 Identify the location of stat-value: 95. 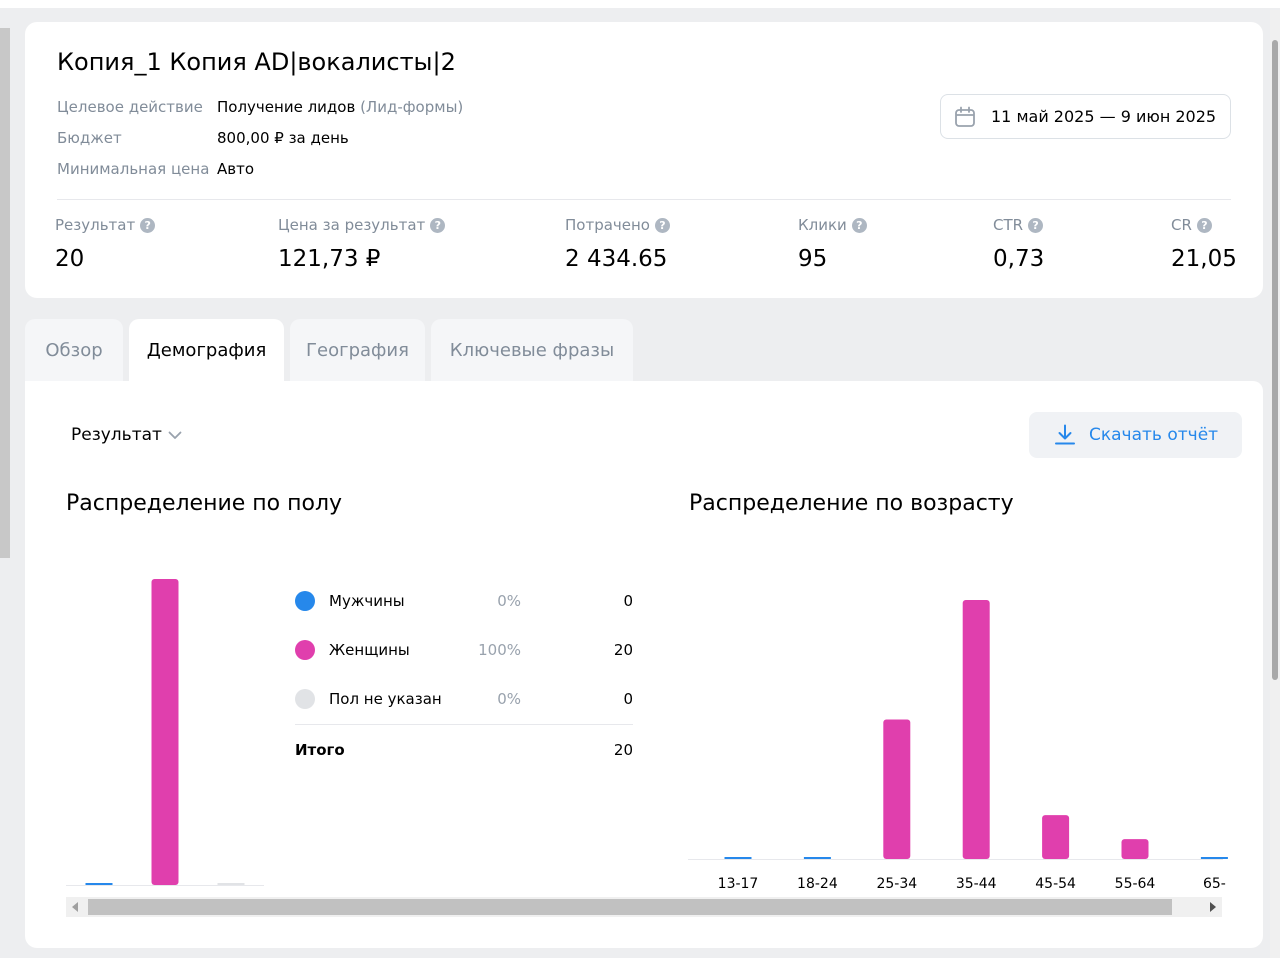
(813, 259).